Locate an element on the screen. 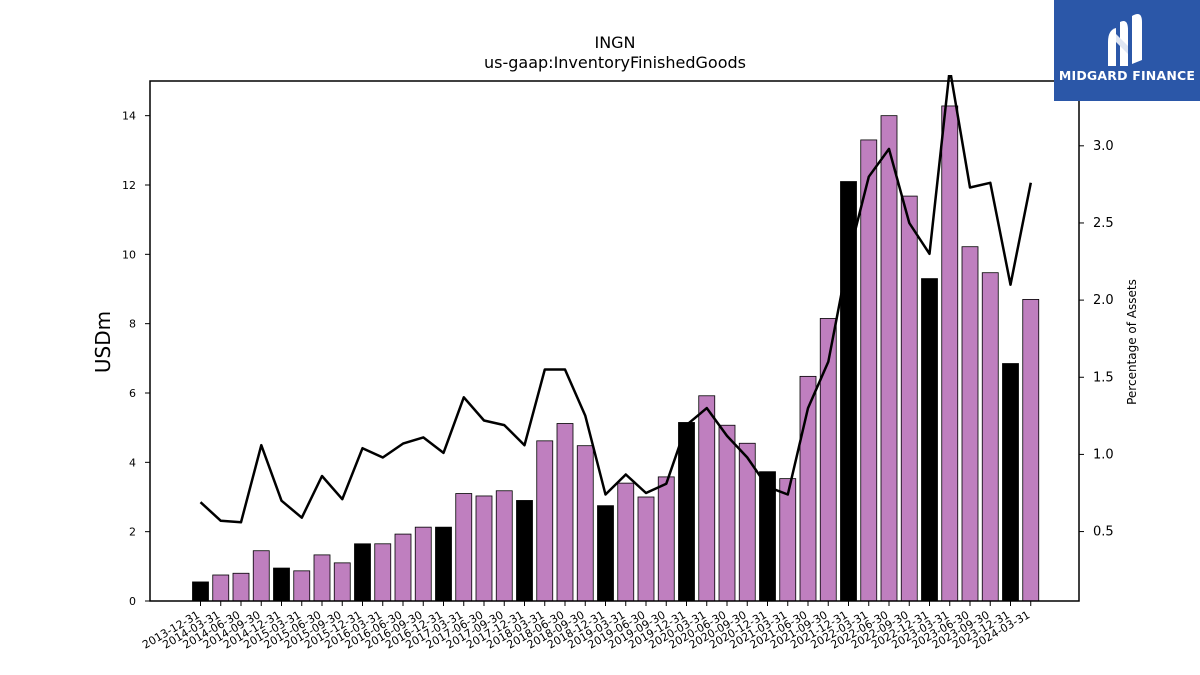 Image resolution: width=1200 pixels, height=675 pixels. y-tick-label: 12 is located at coordinates (129, 185).